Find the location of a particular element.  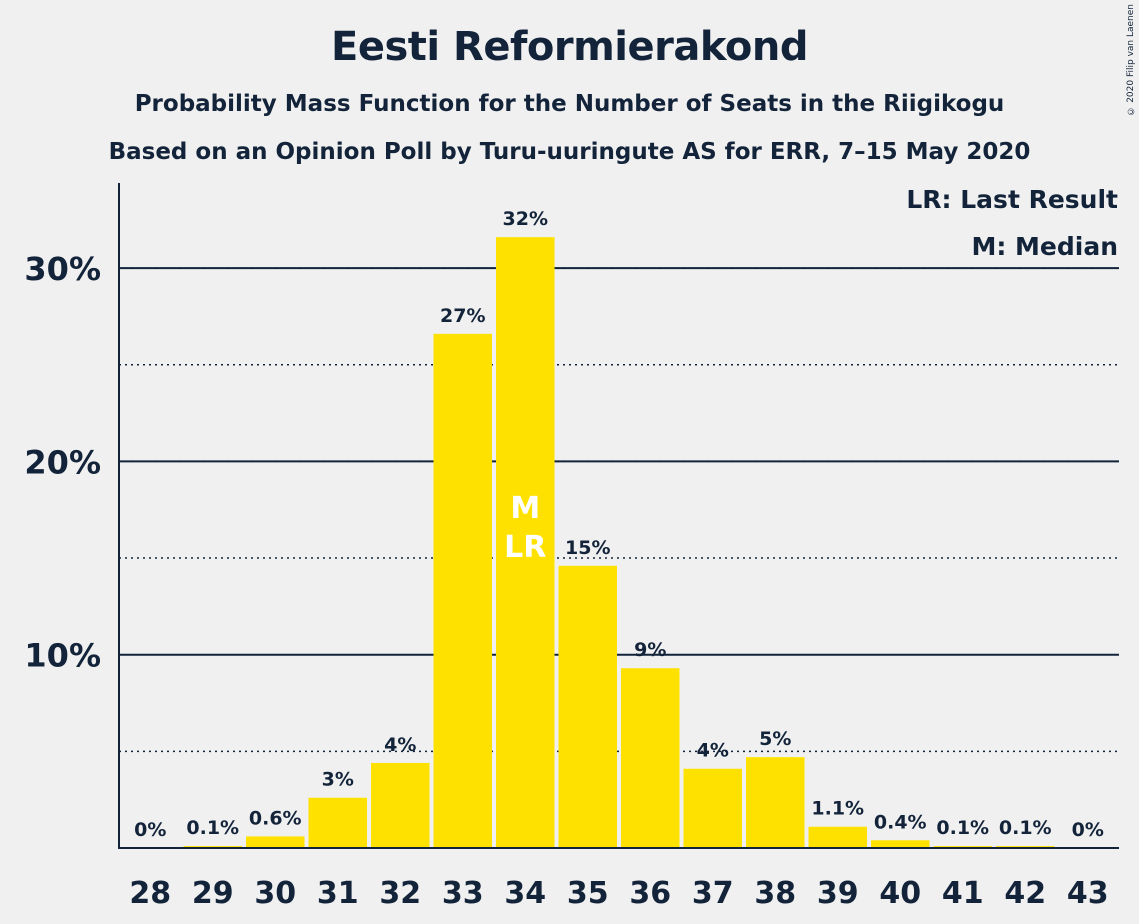

data-label: 0.4% is located at coordinates (900, 822).